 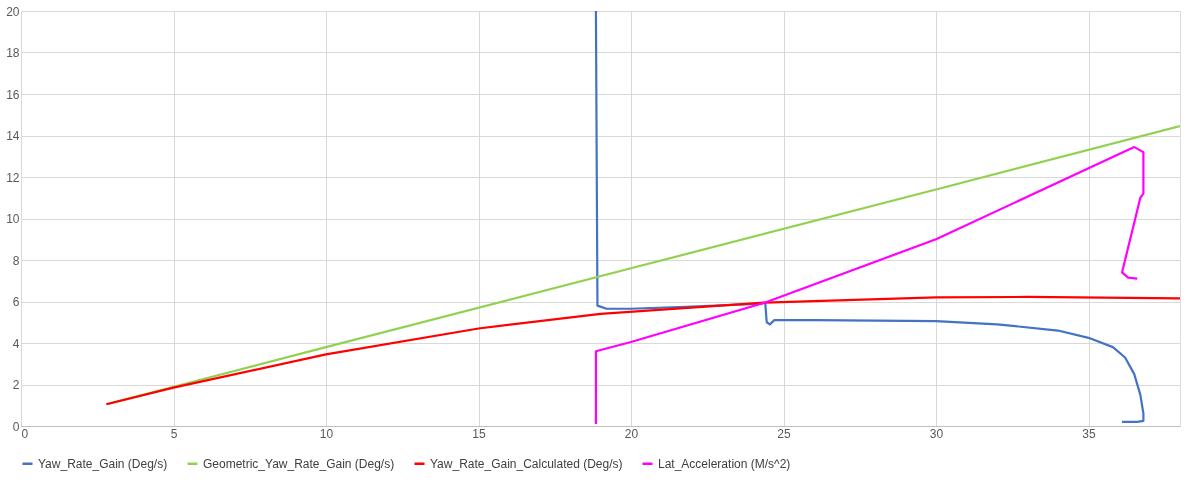 I want to click on x-tick-label: 20, so click(x=631, y=433).